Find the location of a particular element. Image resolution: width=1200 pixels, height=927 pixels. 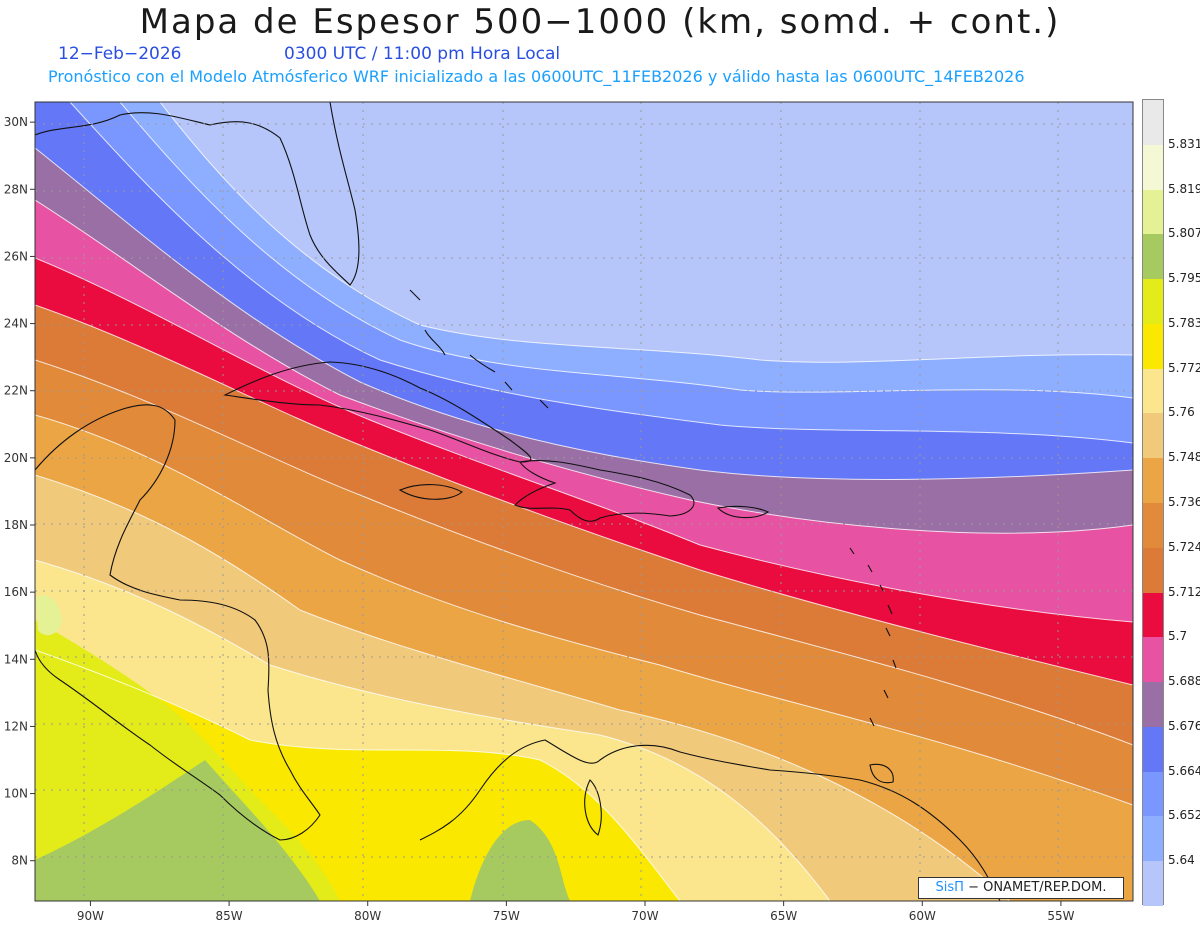

lon-tick-label: 80W is located at coordinates (367, 916).